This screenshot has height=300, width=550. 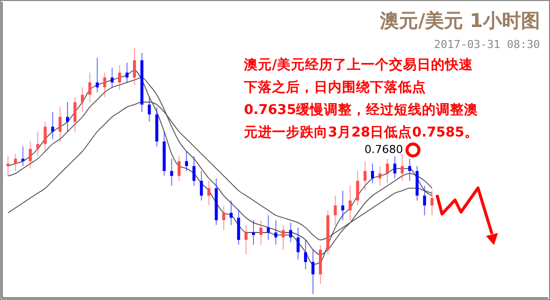 What do you see at coordinates (459, 21) in the screenshot?
I see `chart-title: 澳元/美元 1小时图` at bounding box center [459, 21].